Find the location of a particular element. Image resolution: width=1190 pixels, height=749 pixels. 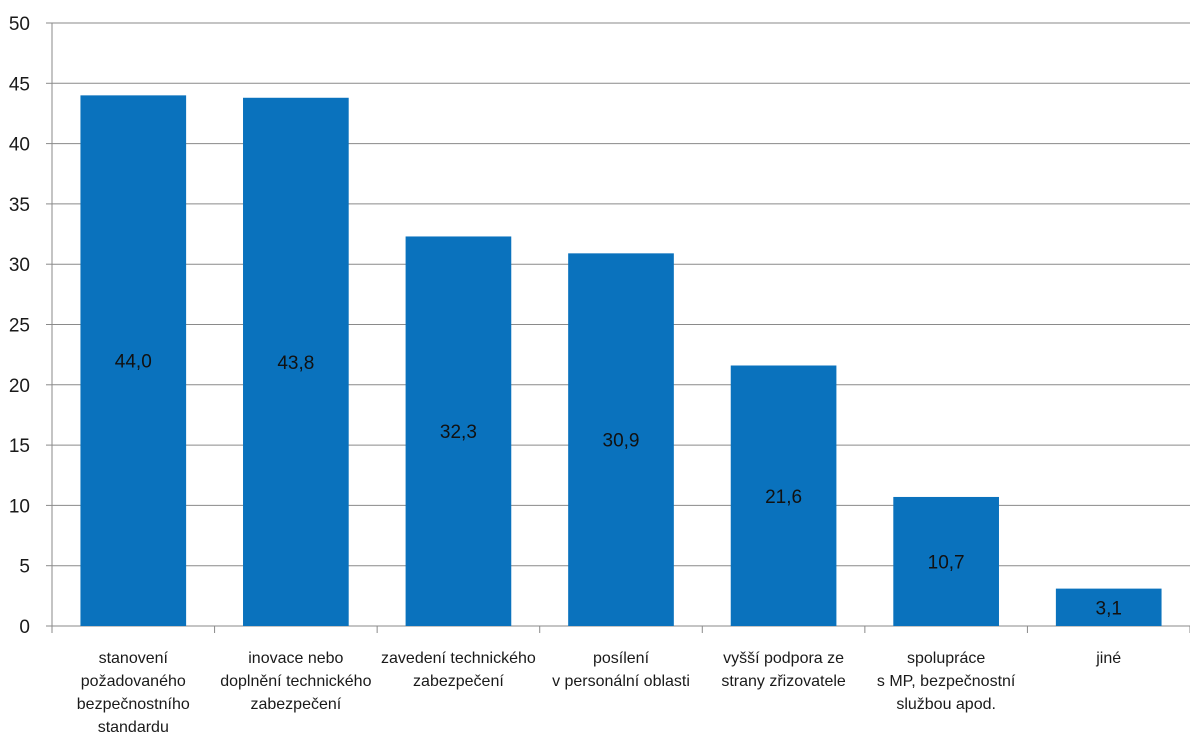

x-category-label-line: jiné is located at coordinates (1108, 658).